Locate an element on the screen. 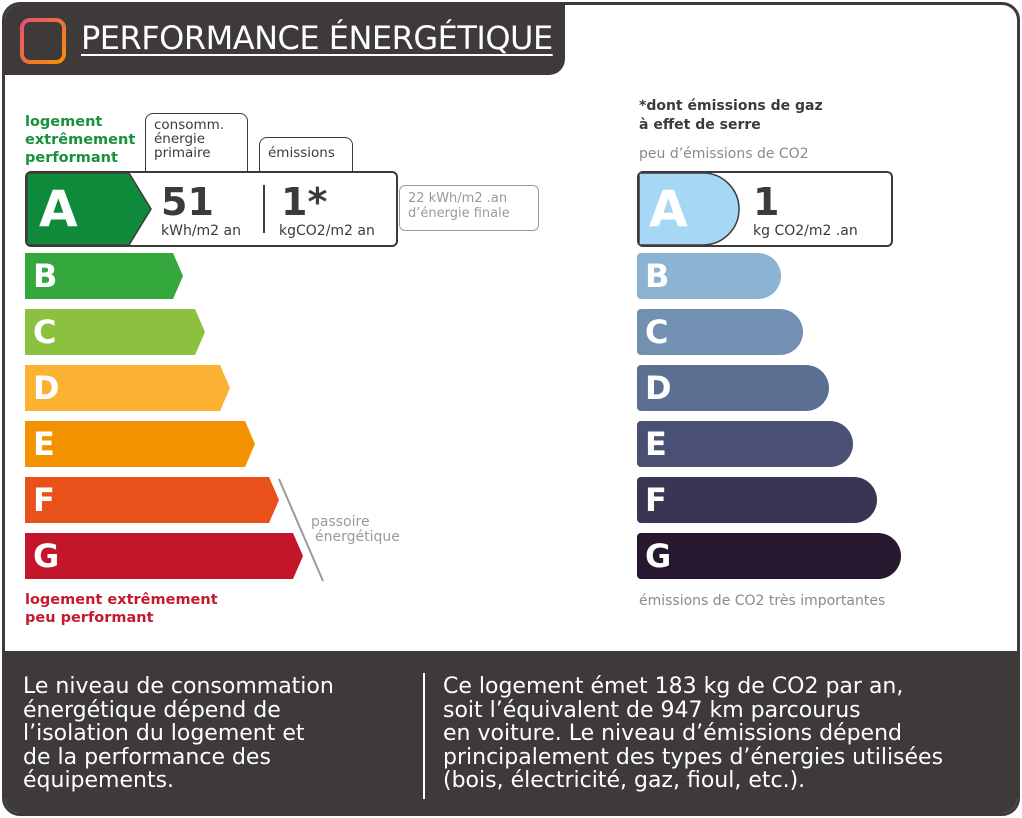 The height and width of the screenshot is (818, 1022). energy-class-letter: G is located at coordinates (46, 556).